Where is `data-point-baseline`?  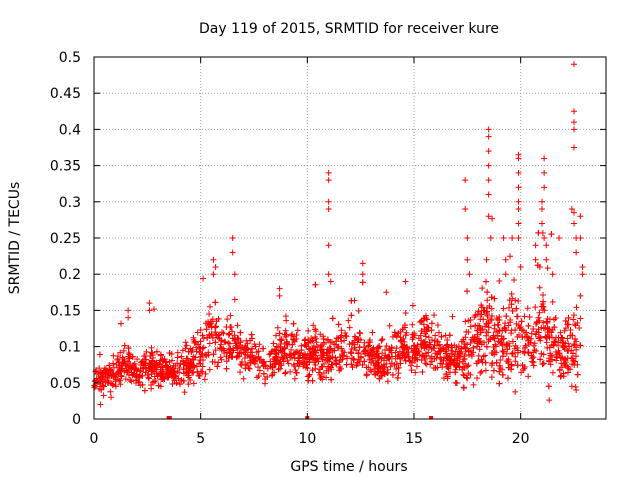
data-point-baseline is located at coordinates (431, 417).